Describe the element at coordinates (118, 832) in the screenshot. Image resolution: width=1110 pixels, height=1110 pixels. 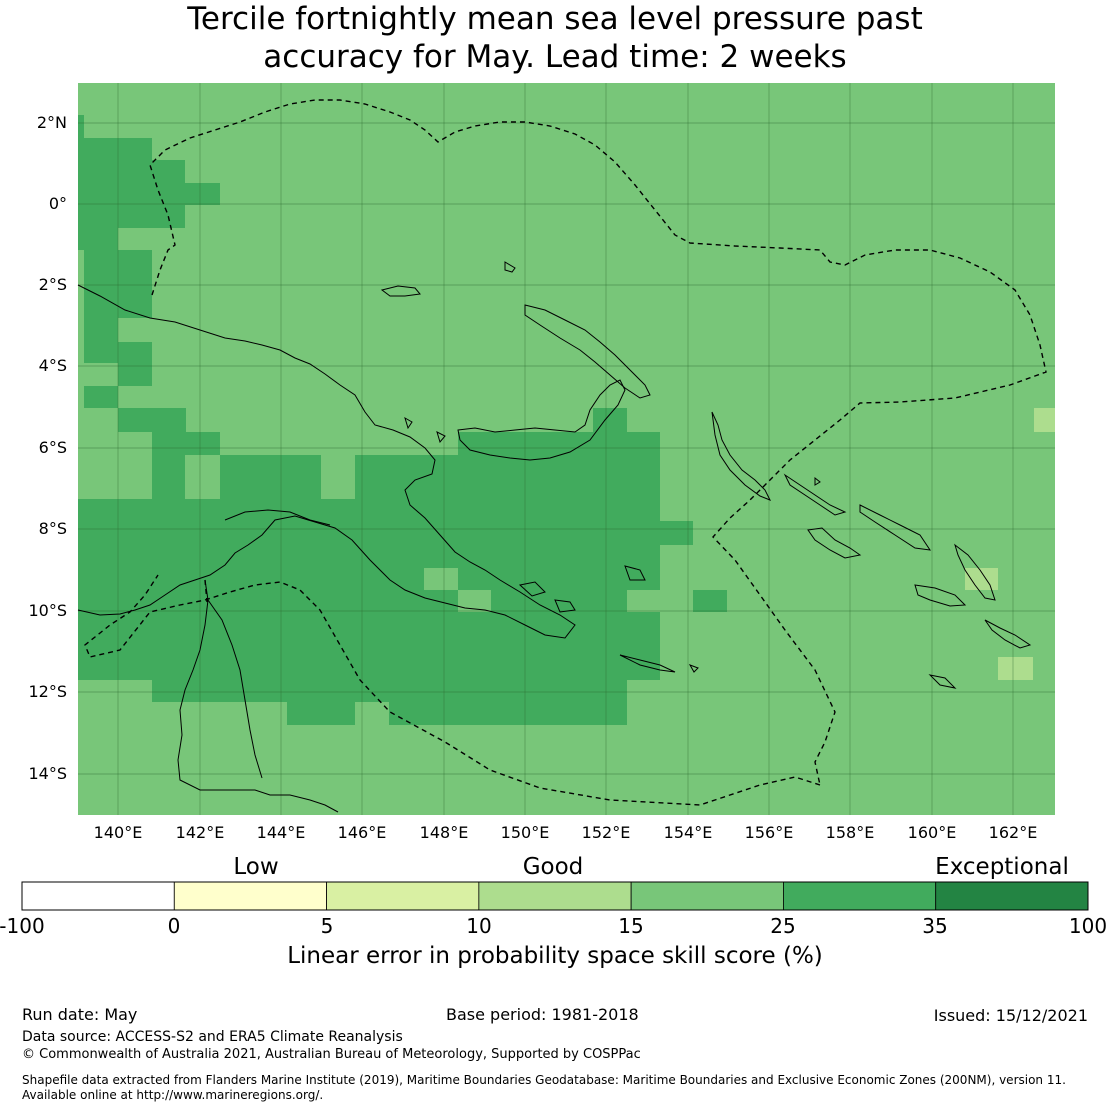
I see `lon-label: 140°E` at that location.